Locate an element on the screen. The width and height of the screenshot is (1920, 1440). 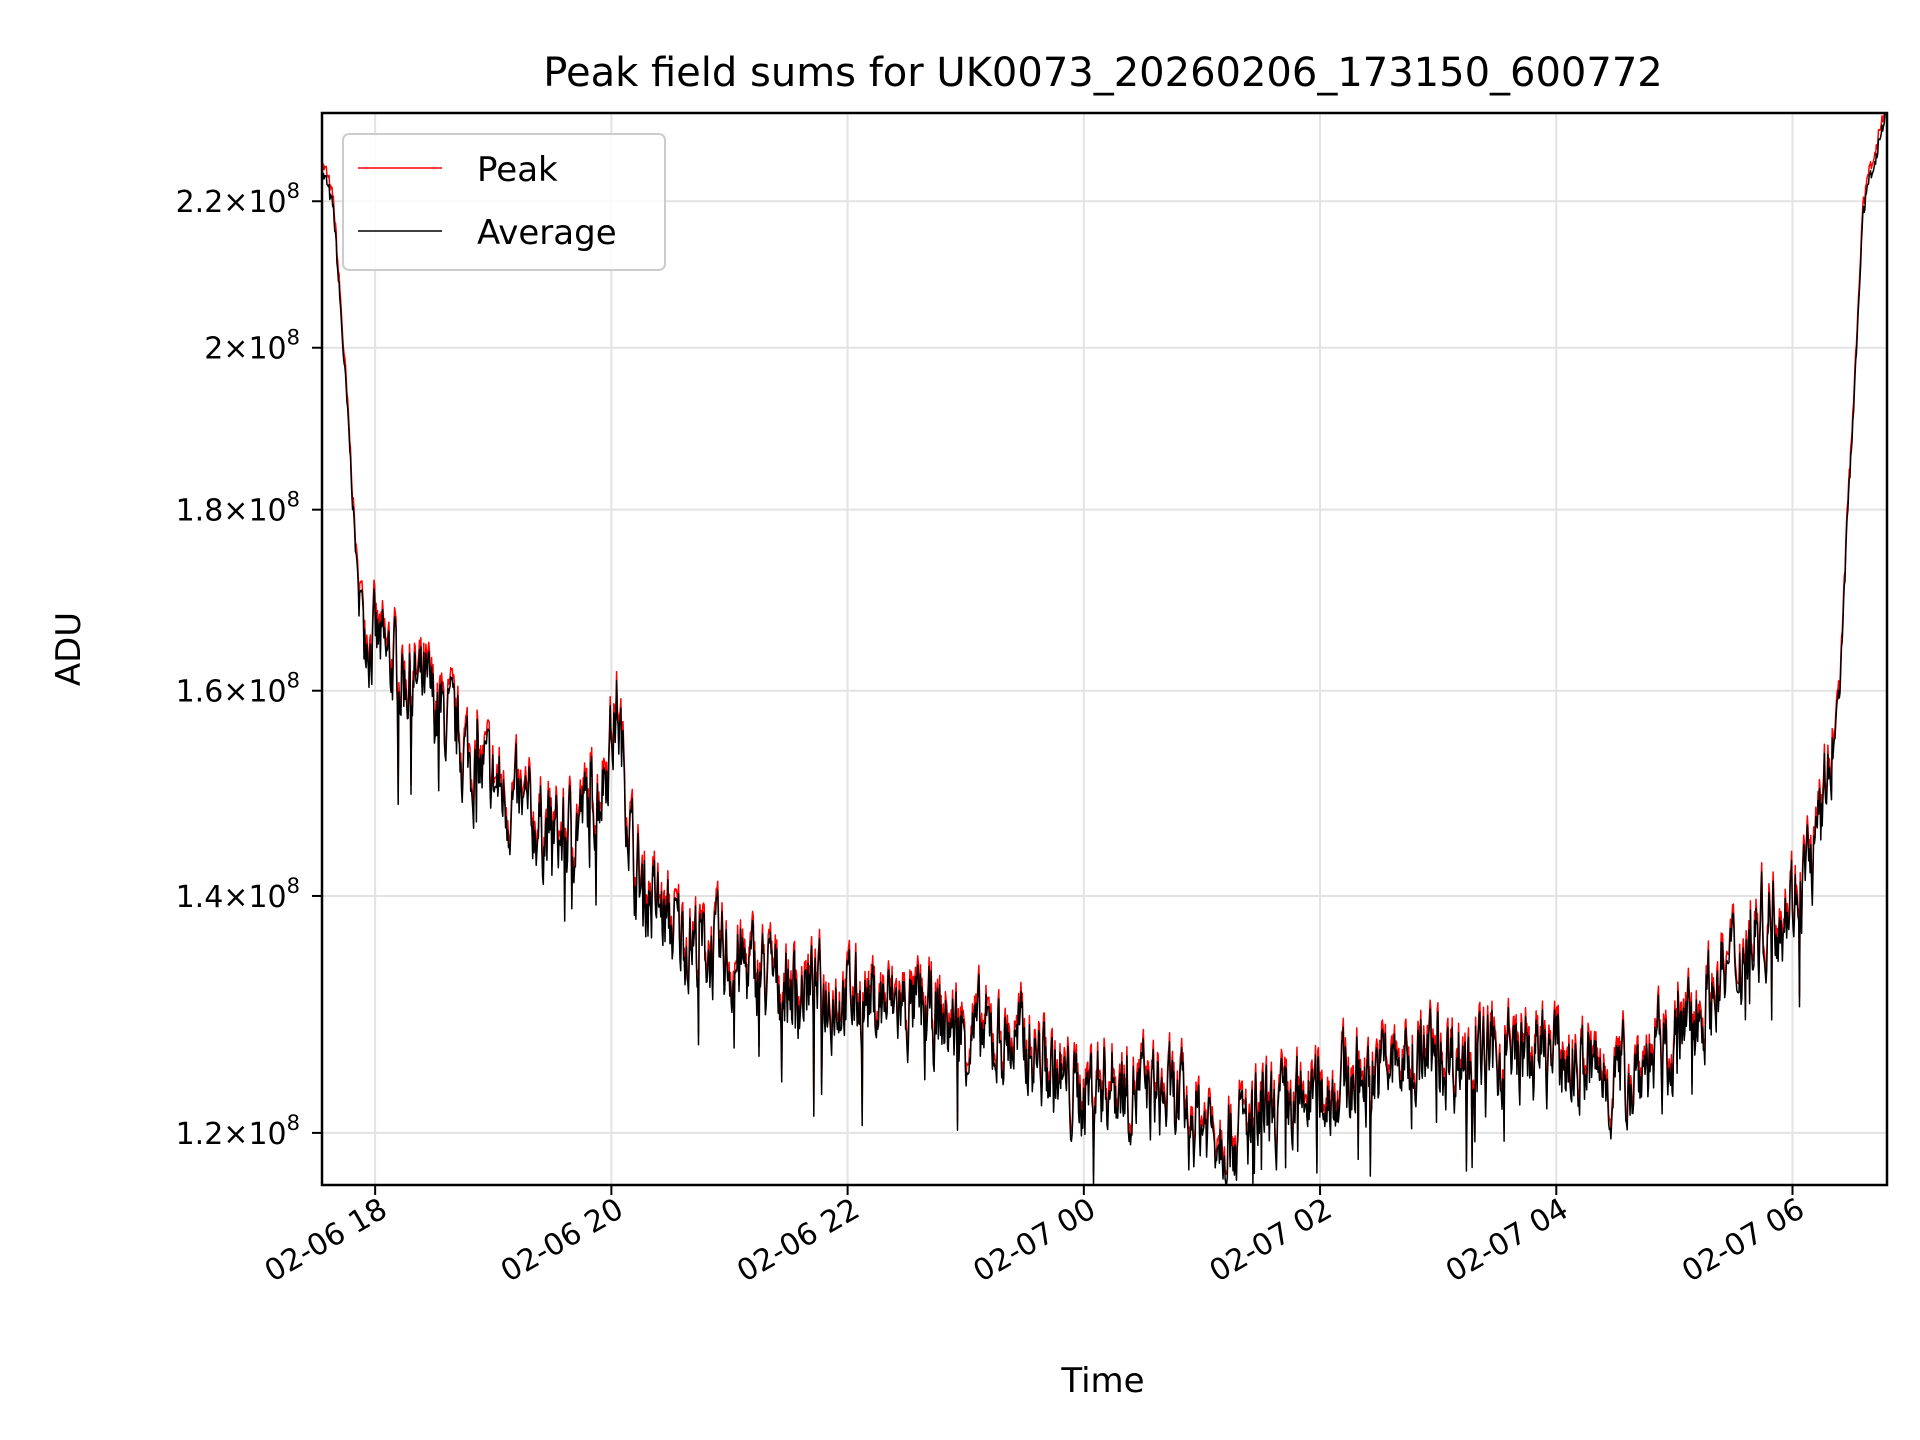
y-axis: 1.2×108 1.4×108 1.6×108 1.8×108 2×108 2.2×108 is located at coordinates (249, 665).